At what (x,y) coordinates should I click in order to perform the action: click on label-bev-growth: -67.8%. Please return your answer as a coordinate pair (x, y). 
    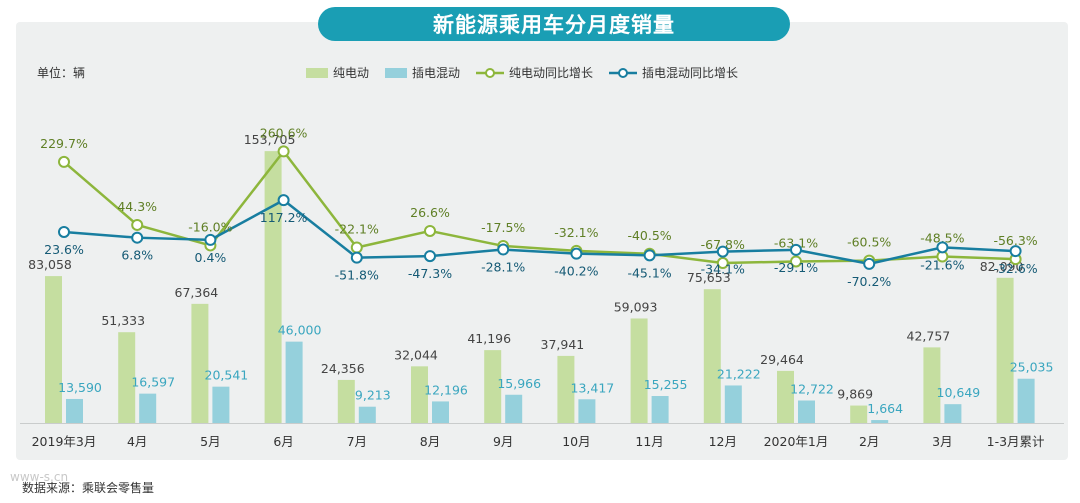
    Looking at the image, I should click on (723, 244).